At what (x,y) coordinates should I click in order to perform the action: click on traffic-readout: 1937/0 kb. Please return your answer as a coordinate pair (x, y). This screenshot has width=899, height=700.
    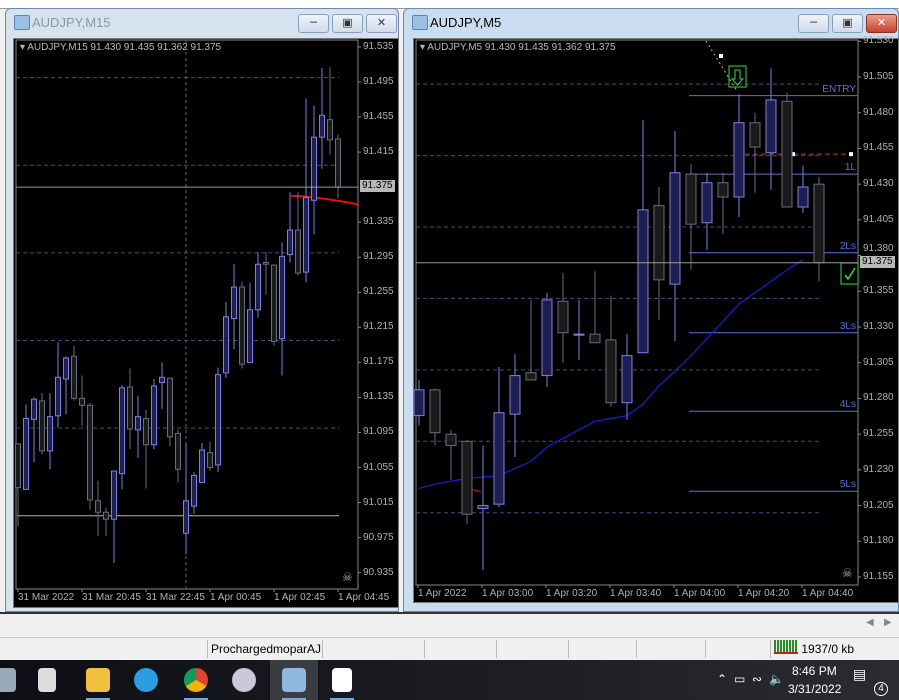
    Looking at the image, I should click on (828, 649).